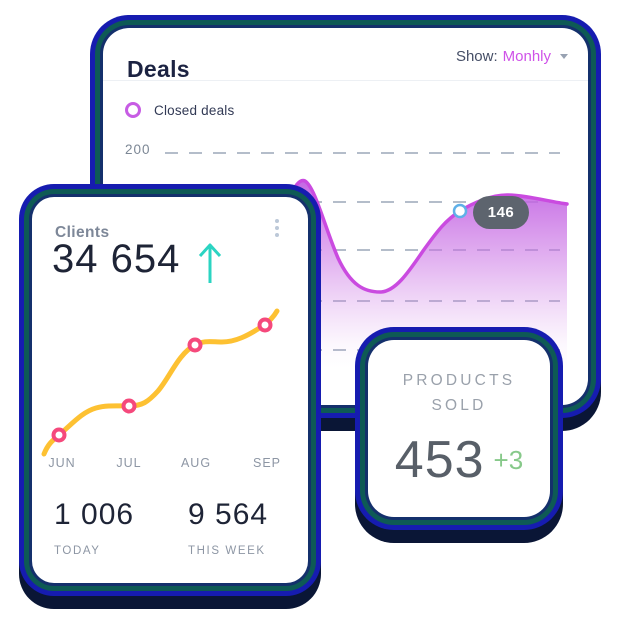 The width and height of the screenshot is (630, 623). Describe the element at coordinates (460, 211) in the screenshot. I see `highlighted-point-marker` at that location.